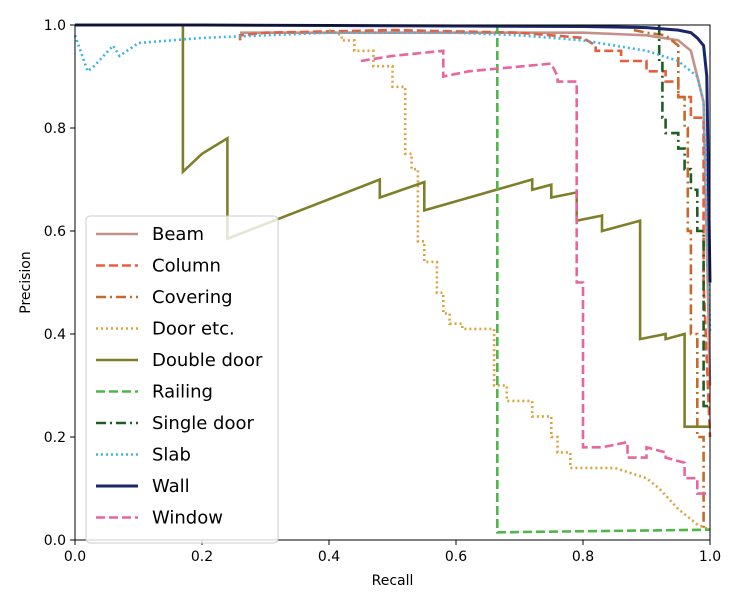 Image resolution: width=755 pixels, height=604 pixels. I want to click on y-tick-label: 0.6, so click(55, 232).